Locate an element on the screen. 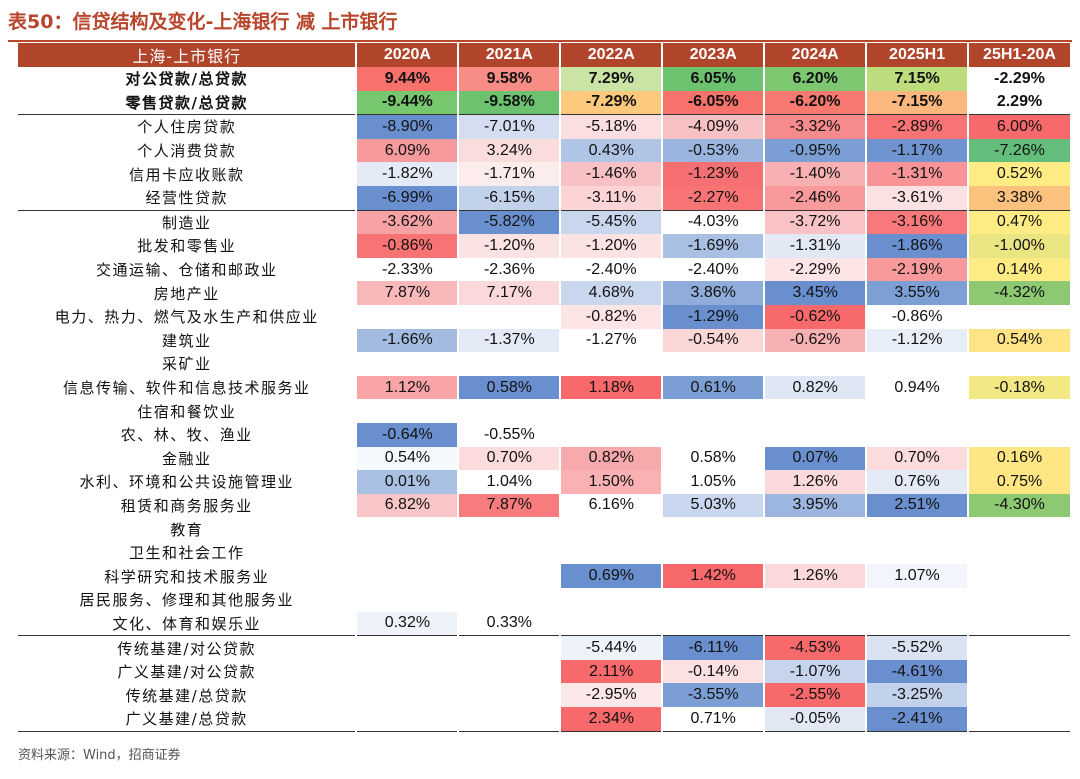 This screenshot has height=779, width=1080. row-label: 卫生和社会工作 is located at coordinates (186, 553).